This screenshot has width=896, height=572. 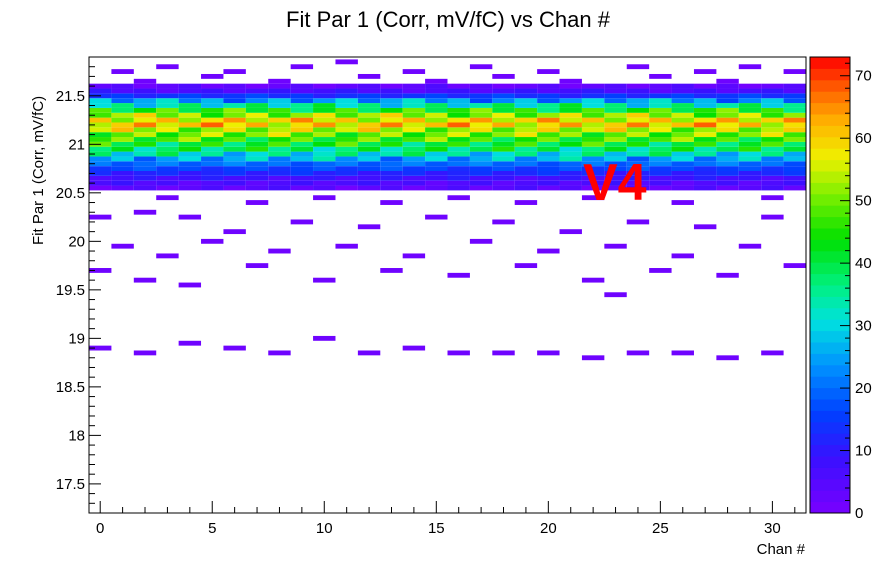 I want to click on colorbar-tick-label: 70, so click(x=863, y=76).